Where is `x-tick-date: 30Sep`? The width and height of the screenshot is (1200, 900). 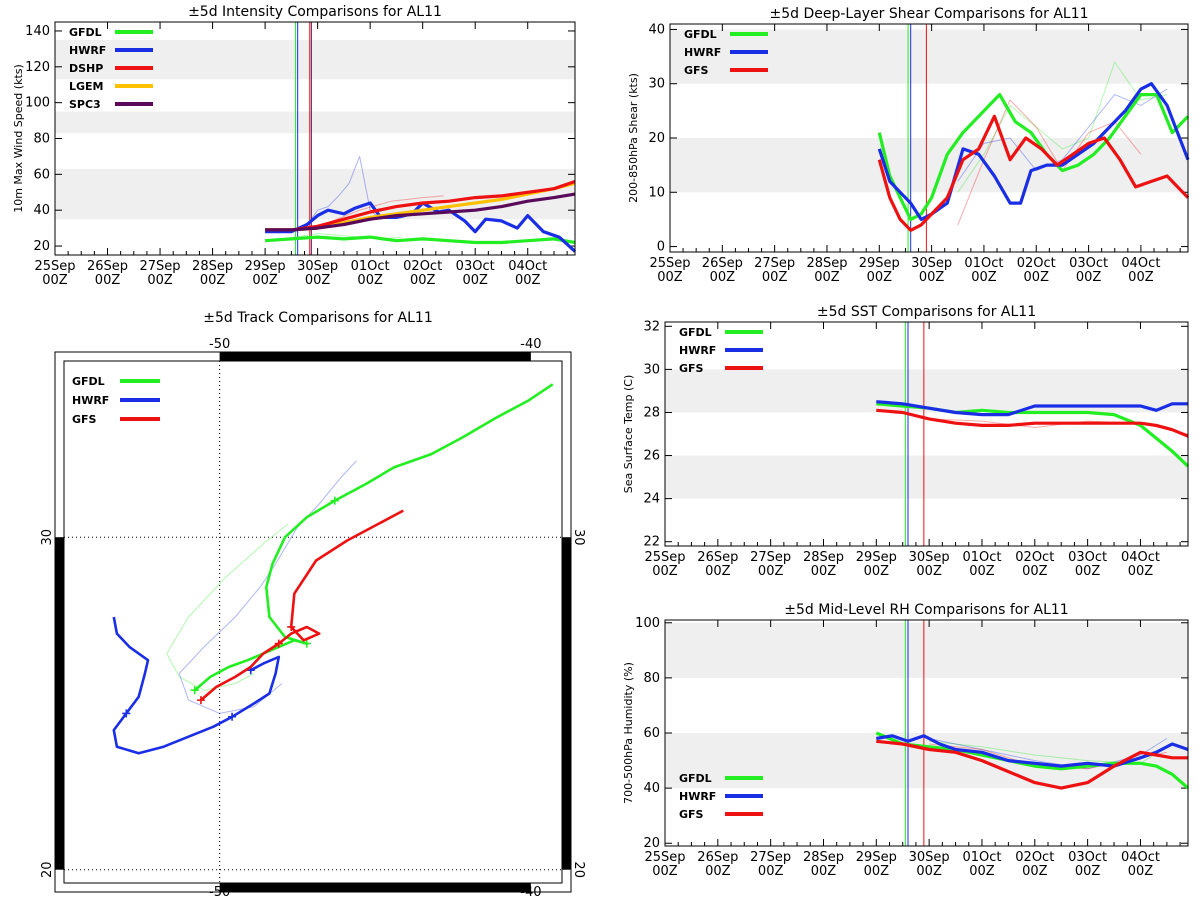 x-tick-date: 30Sep is located at coordinates (931, 263).